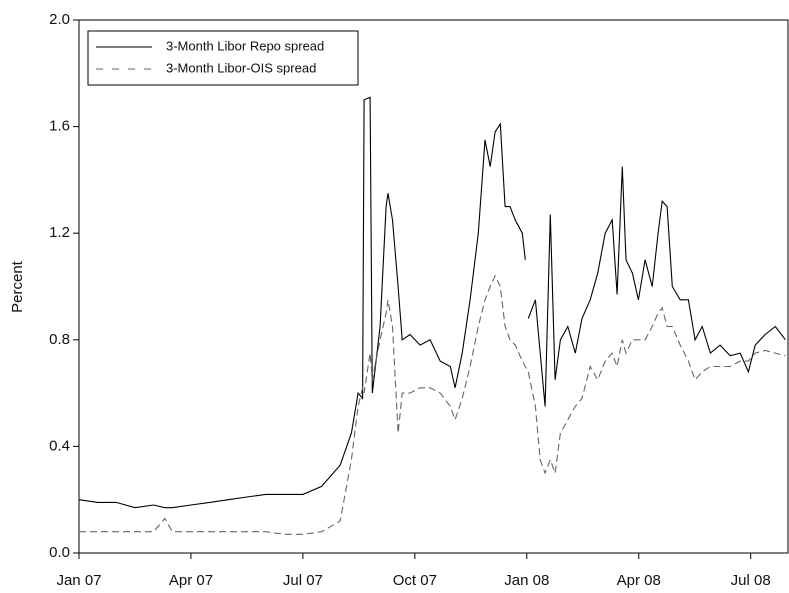  I want to click on y-tick-label: 1.2, so click(59, 232).